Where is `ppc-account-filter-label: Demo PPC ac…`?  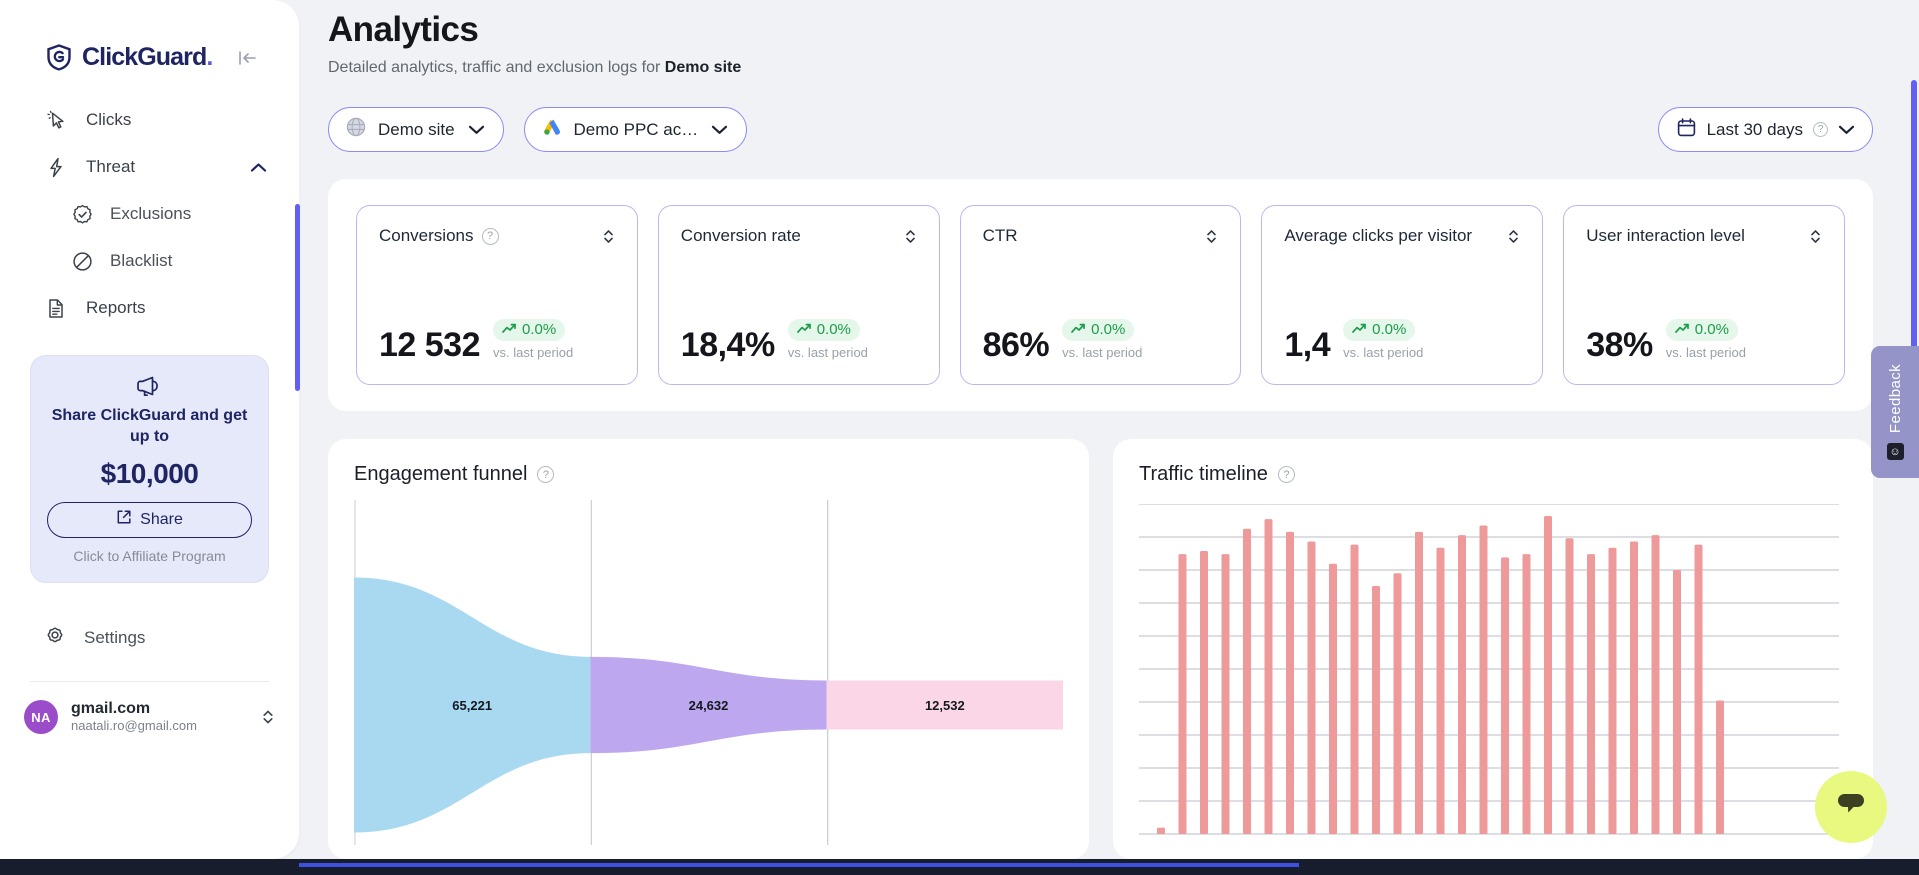
ppc-account-filter-label: Demo PPC ac… is located at coordinates (636, 129).